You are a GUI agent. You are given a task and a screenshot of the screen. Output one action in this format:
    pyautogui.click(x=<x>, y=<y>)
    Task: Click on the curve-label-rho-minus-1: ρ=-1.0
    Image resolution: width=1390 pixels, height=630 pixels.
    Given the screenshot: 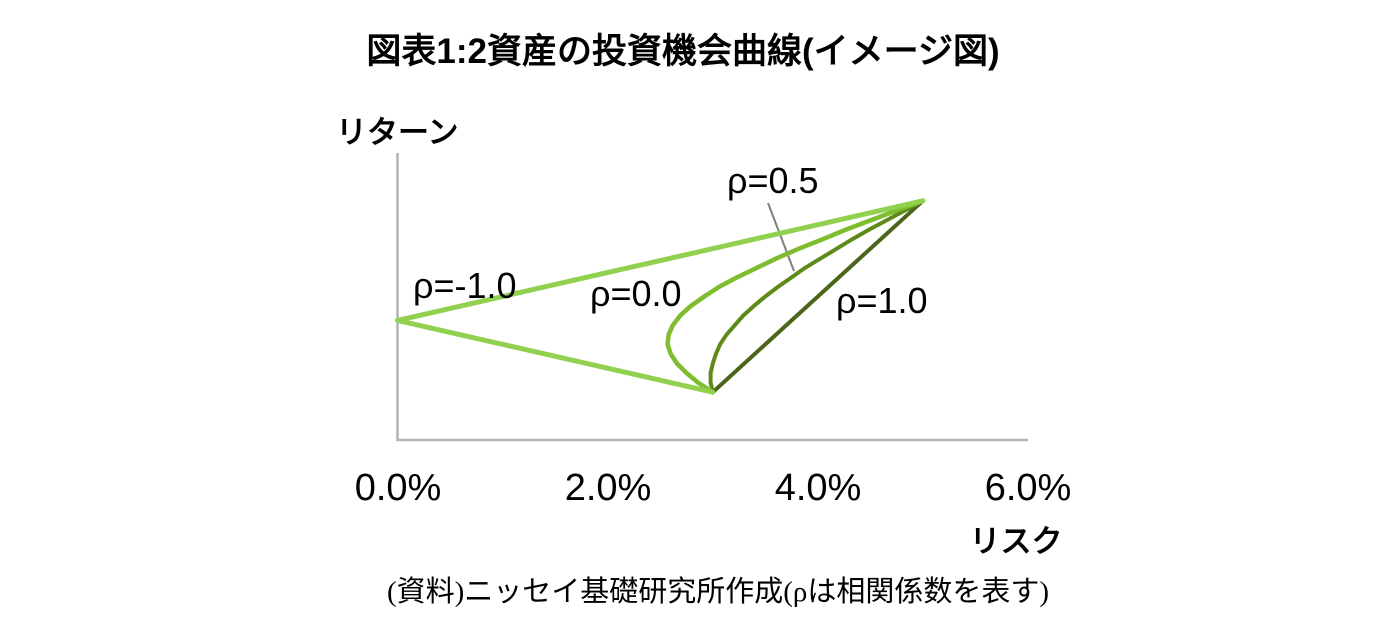 What is the action you would take?
    pyautogui.click(x=465, y=285)
    